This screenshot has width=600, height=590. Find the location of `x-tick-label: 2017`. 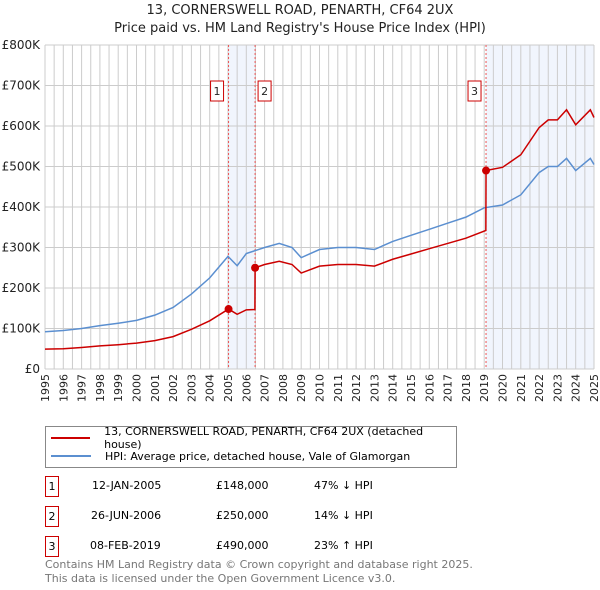

x-tick-label: 2017 is located at coordinates (448, 388).